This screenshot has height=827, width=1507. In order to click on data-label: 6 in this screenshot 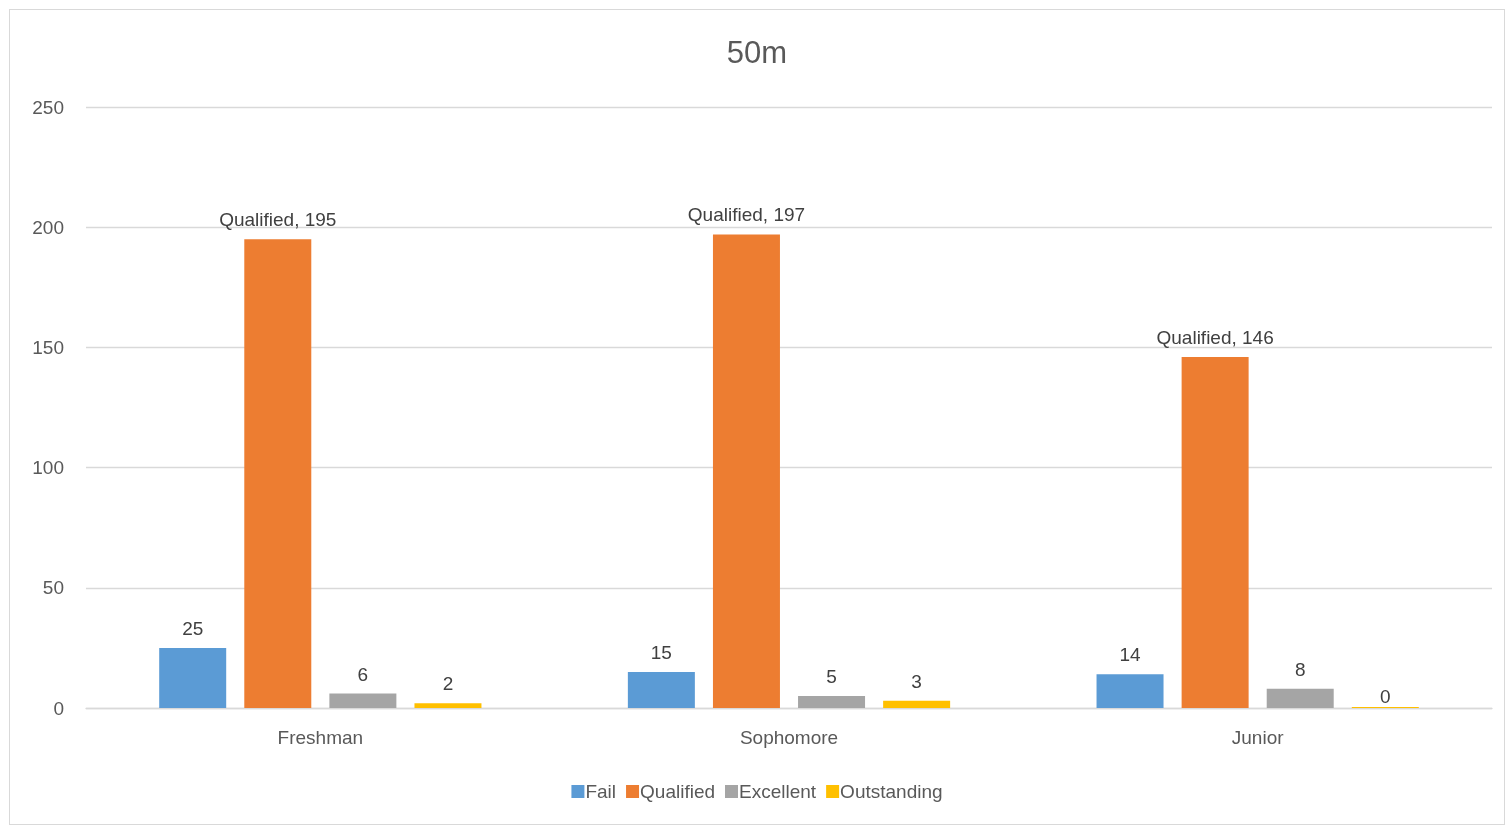, I will do `click(363, 674)`.